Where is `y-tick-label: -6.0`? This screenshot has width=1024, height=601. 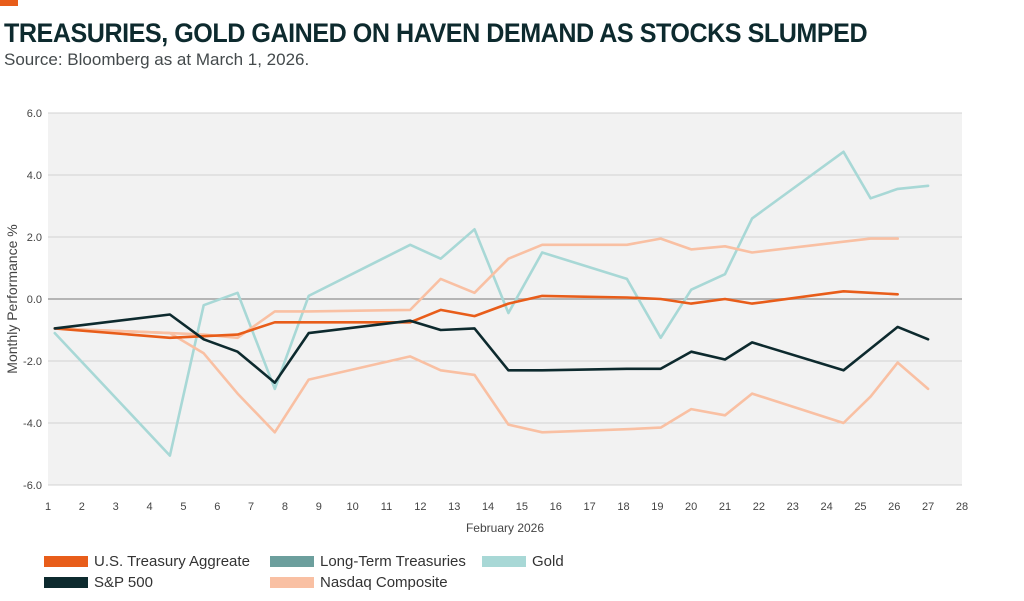
y-tick-label: -6.0 is located at coordinates (32, 486).